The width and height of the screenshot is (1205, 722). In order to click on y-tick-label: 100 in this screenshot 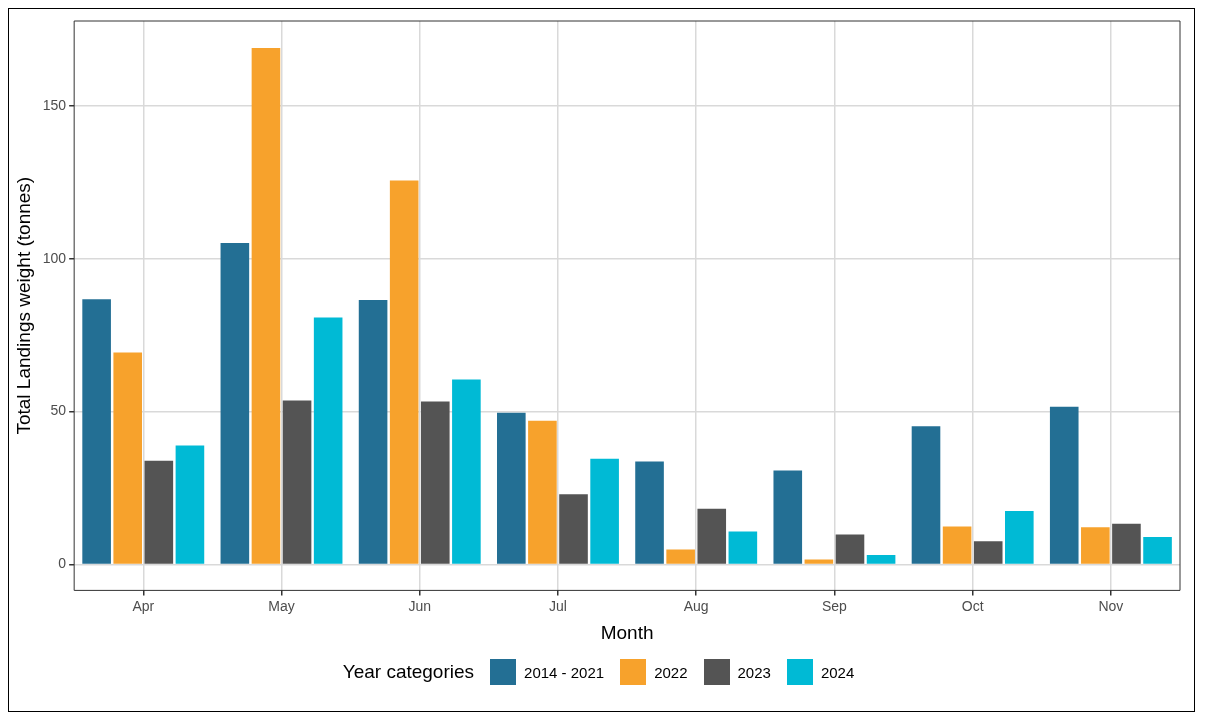, I will do `click(54, 257)`.